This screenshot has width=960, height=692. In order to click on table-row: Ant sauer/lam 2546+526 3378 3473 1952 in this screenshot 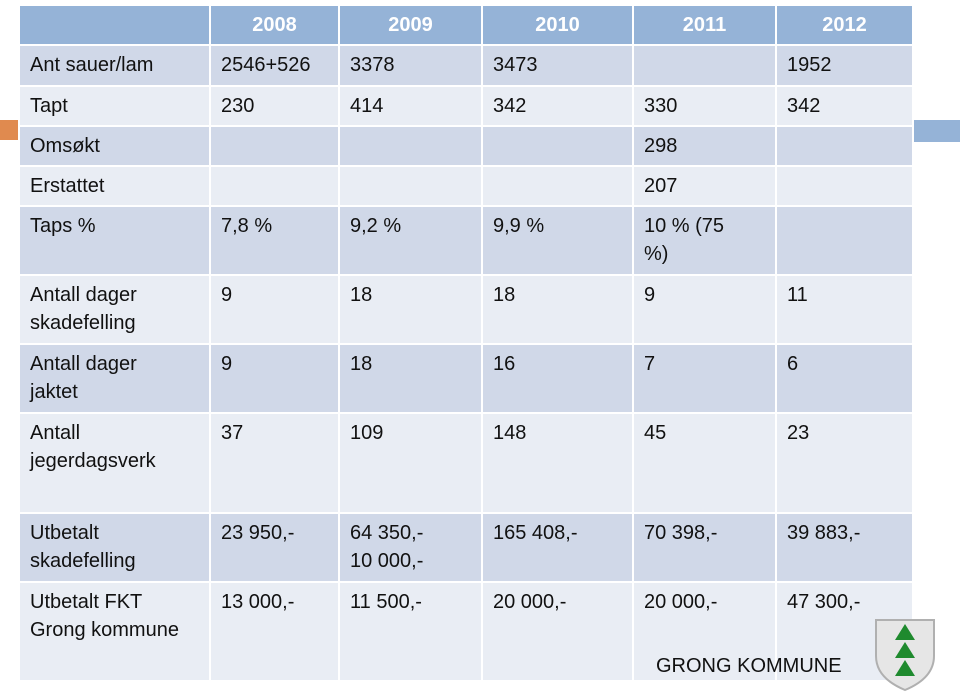, I will do `click(466, 65)`.